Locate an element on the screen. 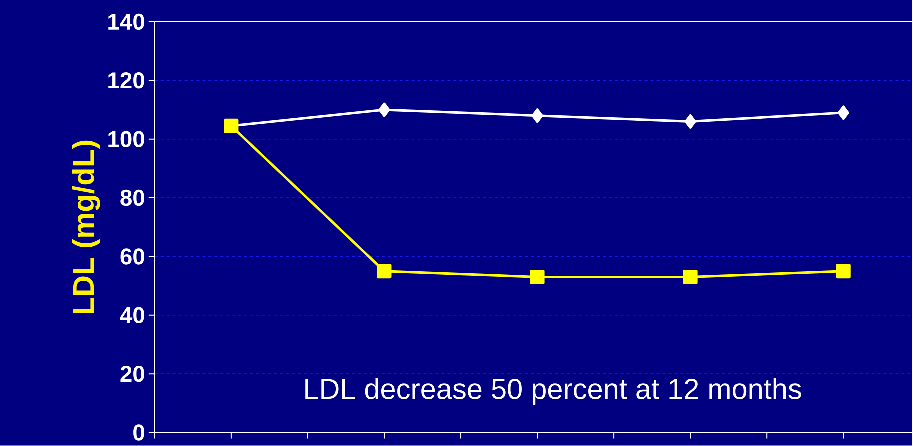 This screenshot has width=913, height=446. y-axis-title: LDL (mg/dL) is located at coordinates (86, 227).